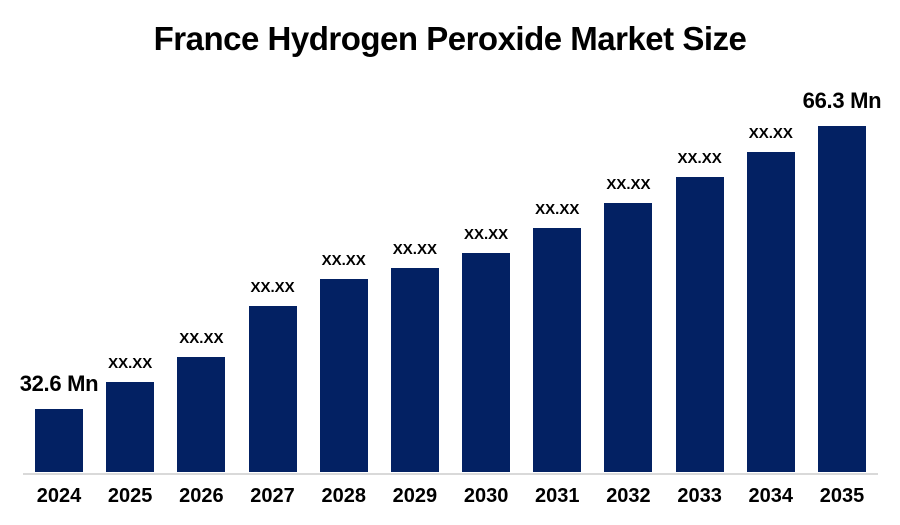  What do you see at coordinates (201, 496) in the screenshot?
I see `x-axis-label-2026: 2026` at bounding box center [201, 496].